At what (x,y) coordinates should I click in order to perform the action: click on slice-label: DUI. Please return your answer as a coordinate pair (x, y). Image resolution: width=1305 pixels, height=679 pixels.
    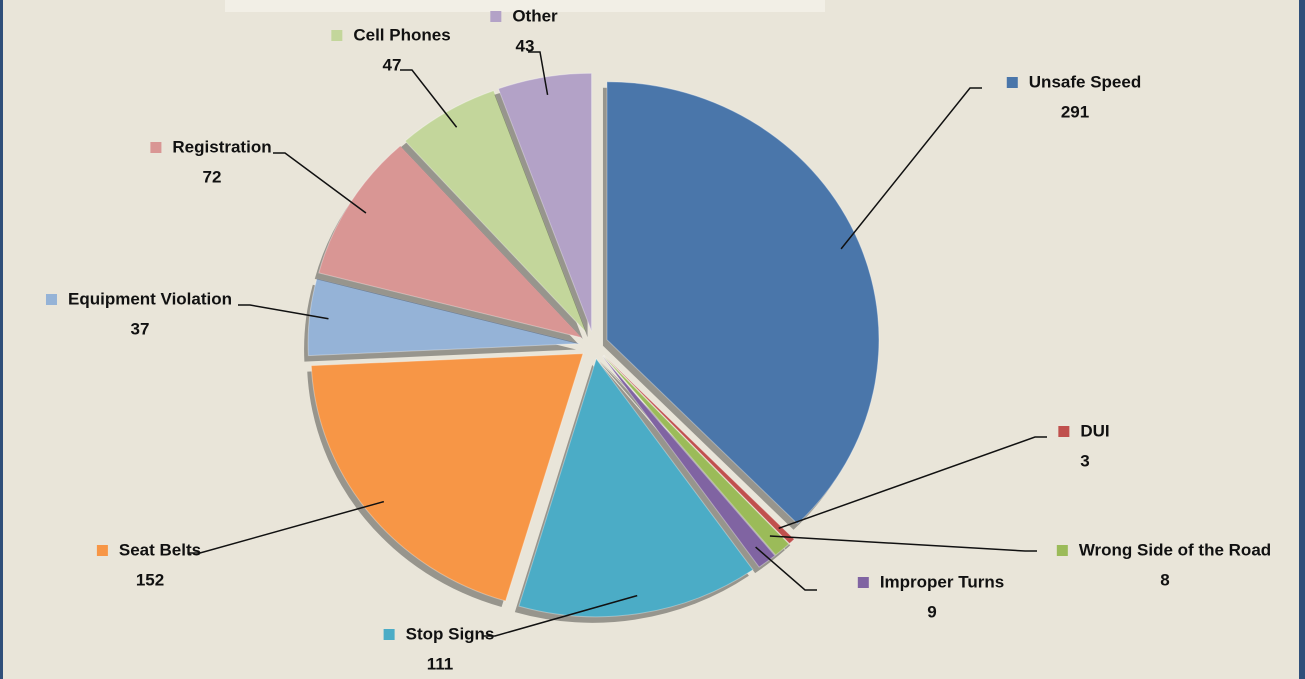
    Looking at the image, I should click on (1094, 430).